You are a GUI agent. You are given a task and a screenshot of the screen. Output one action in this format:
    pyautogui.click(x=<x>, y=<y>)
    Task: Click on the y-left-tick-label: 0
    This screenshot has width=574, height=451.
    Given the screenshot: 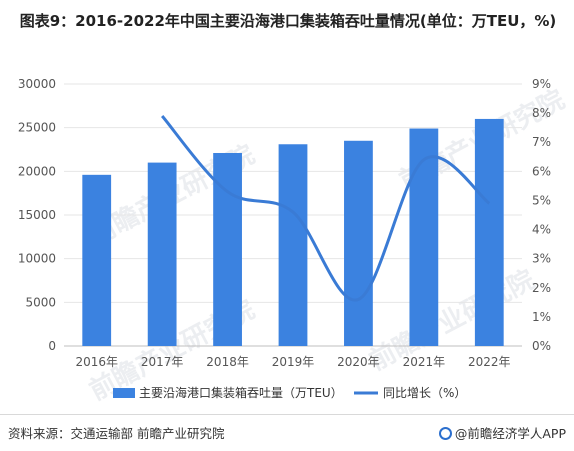 What is the action you would take?
    pyautogui.click(x=52, y=346)
    